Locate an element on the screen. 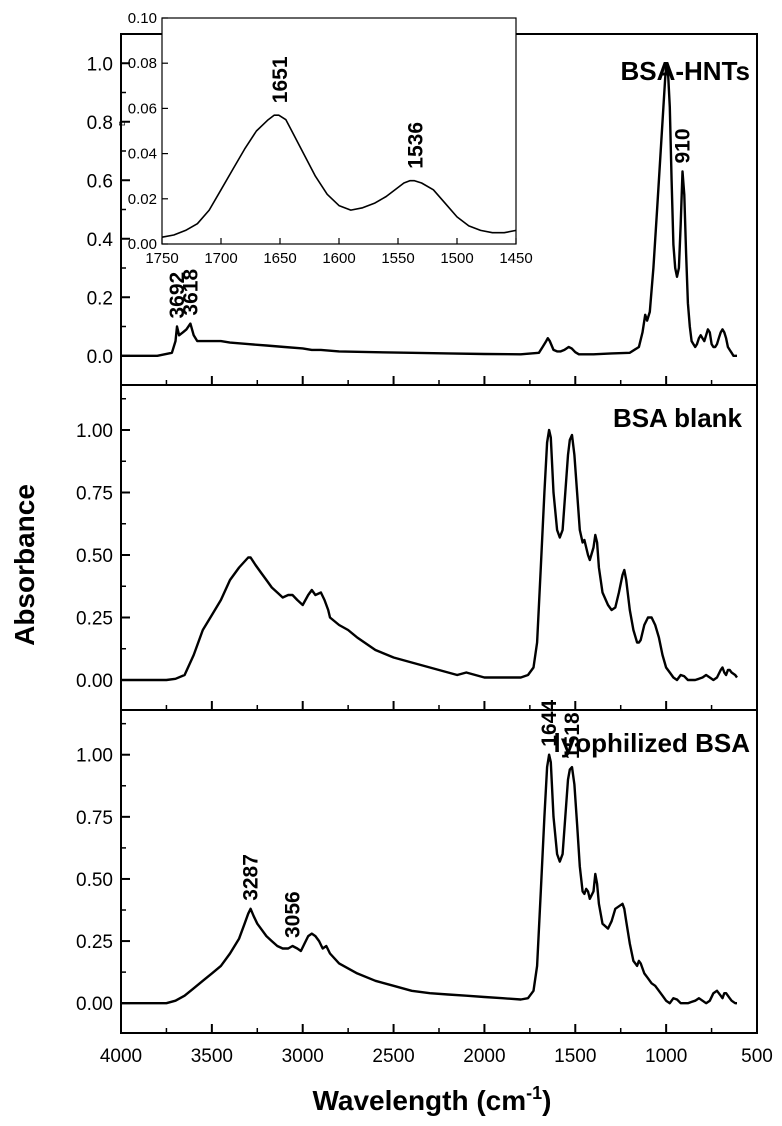  peak-label: 3056 is located at coordinates (293, 914).